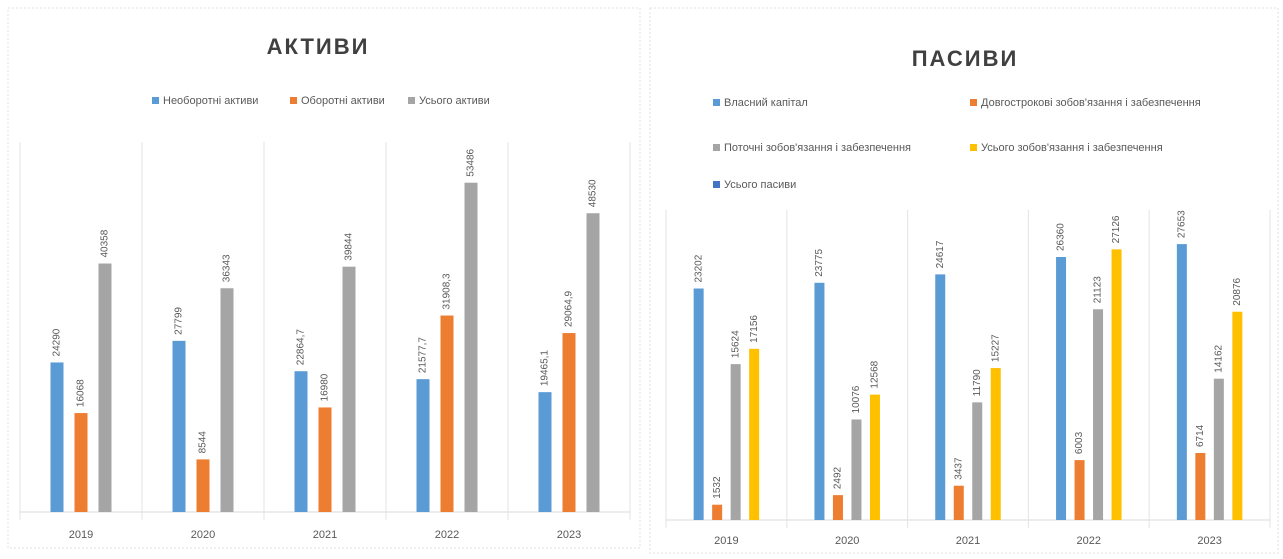 The height and width of the screenshot is (559, 1283). What do you see at coordinates (838, 477) in the screenshot?
I see `data-label: 2492` at bounding box center [838, 477].